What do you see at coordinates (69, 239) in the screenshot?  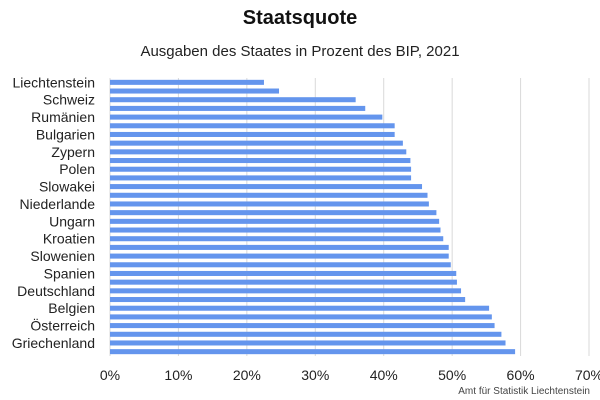 I see `category-label-18: Kroatien` at bounding box center [69, 239].